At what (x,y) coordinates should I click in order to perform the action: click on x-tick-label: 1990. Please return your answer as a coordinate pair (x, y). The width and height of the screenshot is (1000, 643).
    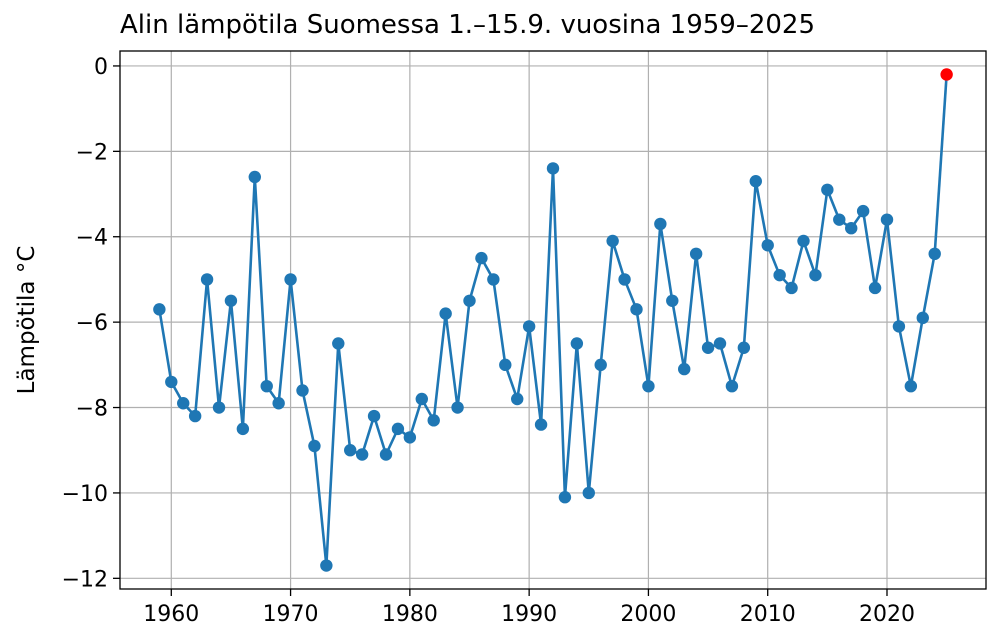
    Looking at the image, I should click on (529, 614).